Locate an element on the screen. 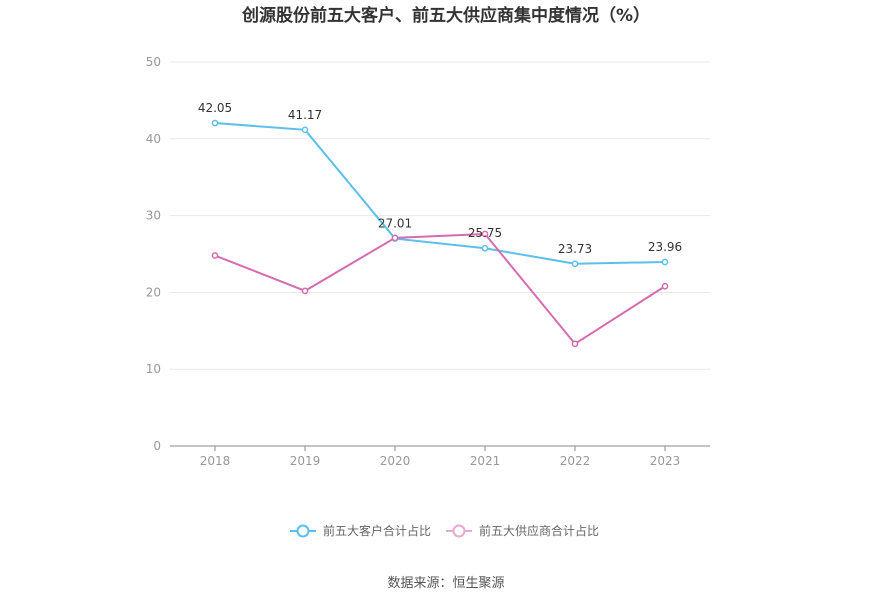 The width and height of the screenshot is (893, 603). x-tick-label: 2023 is located at coordinates (665, 461).